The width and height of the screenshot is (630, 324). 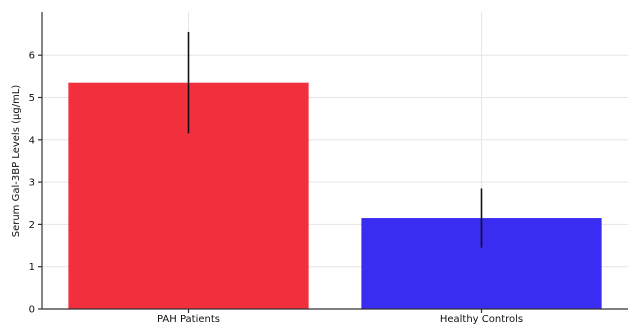 I want to click on y-tick-label: 2, so click(x=32, y=225).